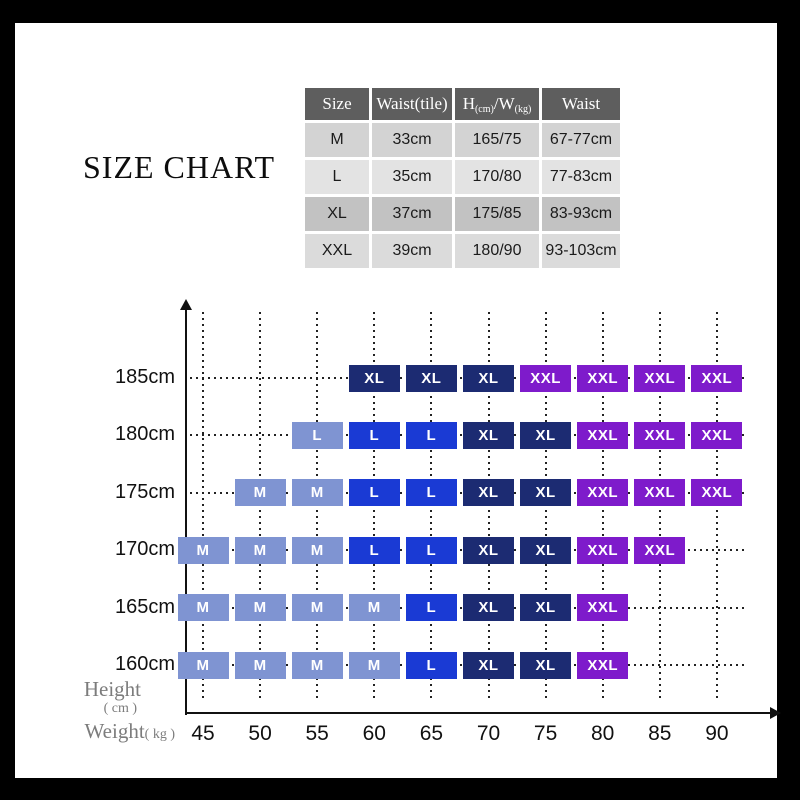 The image size is (800, 800). I want to click on size-box-L-170cm-65kg: L, so click(431, 550).